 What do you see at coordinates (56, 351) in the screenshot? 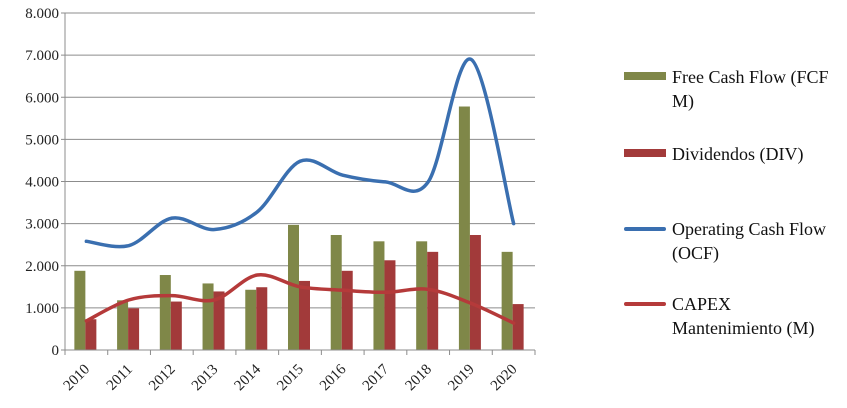
I see `y-tick-label: 0` at bounding box center [56, 351].